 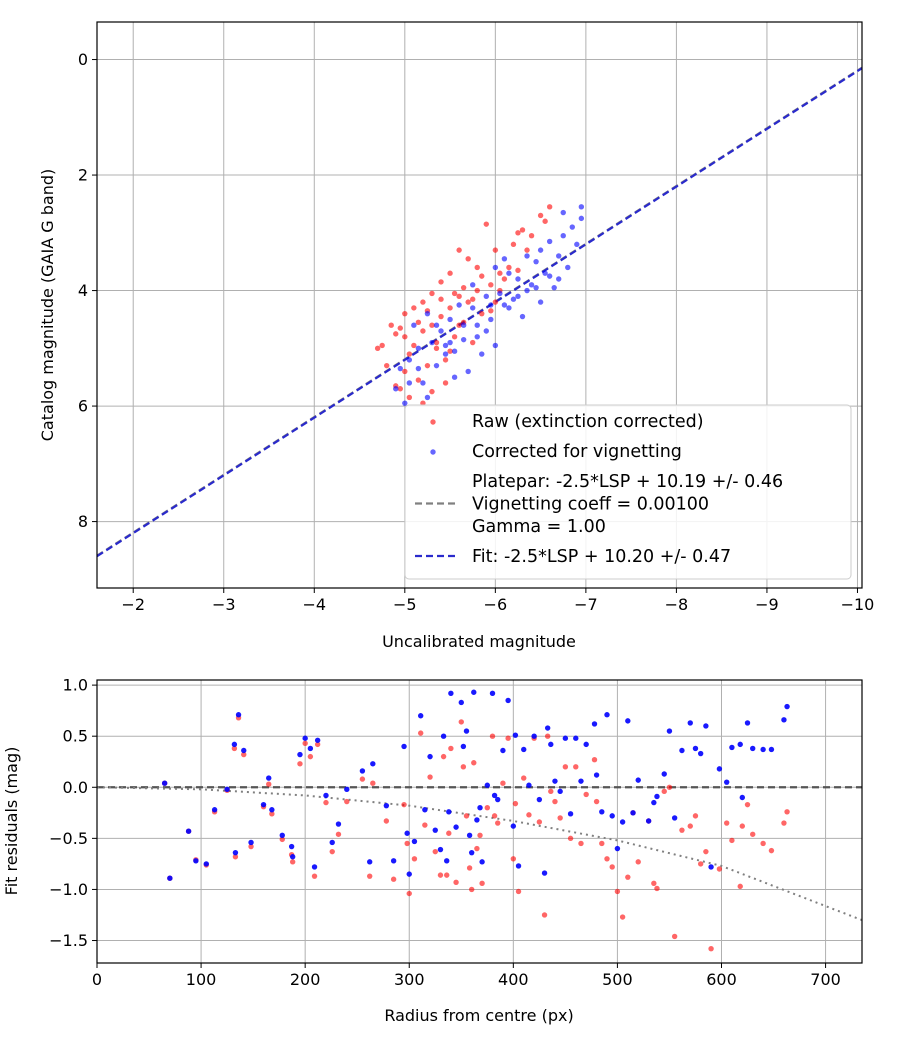 What do you see at coordinates (224, 604) in the screenshot?
I see `x-tick-label: −3` at bounding box center [224, 604].